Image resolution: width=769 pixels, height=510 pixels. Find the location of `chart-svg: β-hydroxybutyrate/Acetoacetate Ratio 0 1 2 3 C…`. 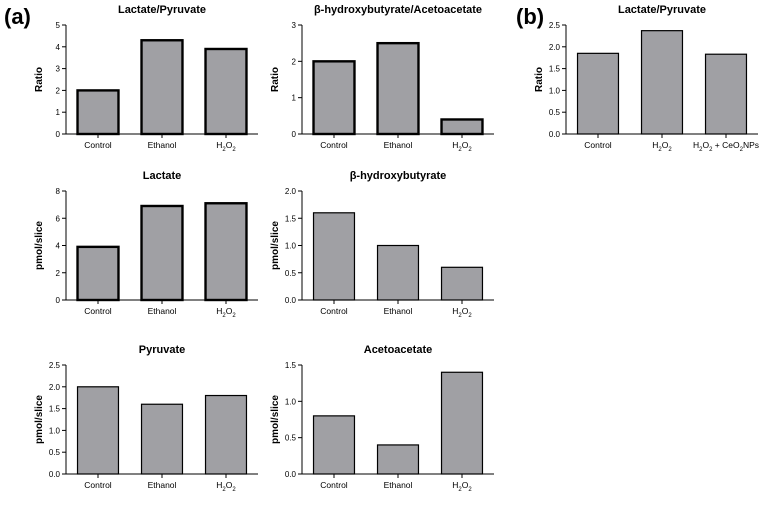

chart-svg: β-hydroxybutyrate/Acetoacetate Ratio 0 1 2 3 C… is located at coordinates (382, 78).